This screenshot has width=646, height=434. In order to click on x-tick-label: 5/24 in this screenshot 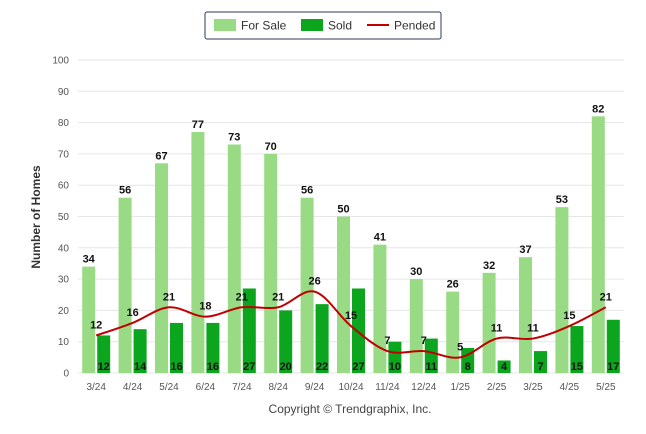, I will do `click(169, 387)`.